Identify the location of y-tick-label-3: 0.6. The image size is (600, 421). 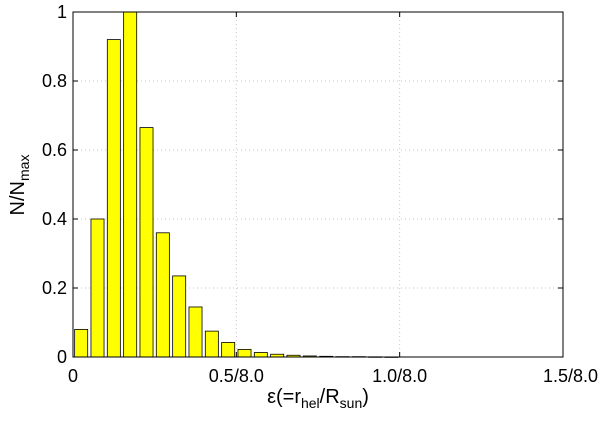
(54, 150).